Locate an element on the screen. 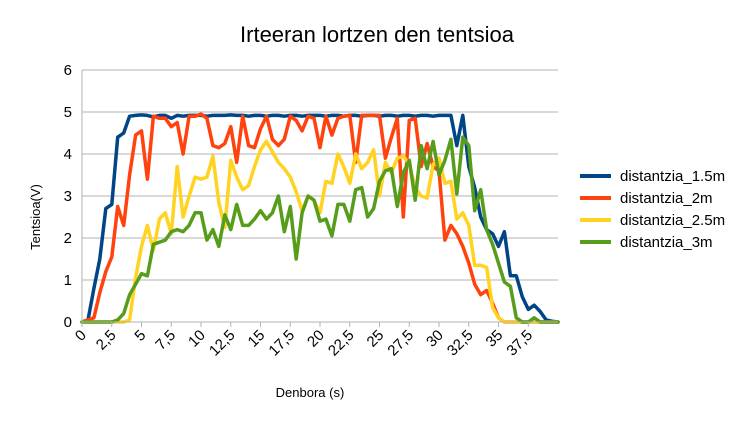 This screenshot has width=756, height=425. legend-label: distantzia_2.5m is located at coordinates (672, 220).